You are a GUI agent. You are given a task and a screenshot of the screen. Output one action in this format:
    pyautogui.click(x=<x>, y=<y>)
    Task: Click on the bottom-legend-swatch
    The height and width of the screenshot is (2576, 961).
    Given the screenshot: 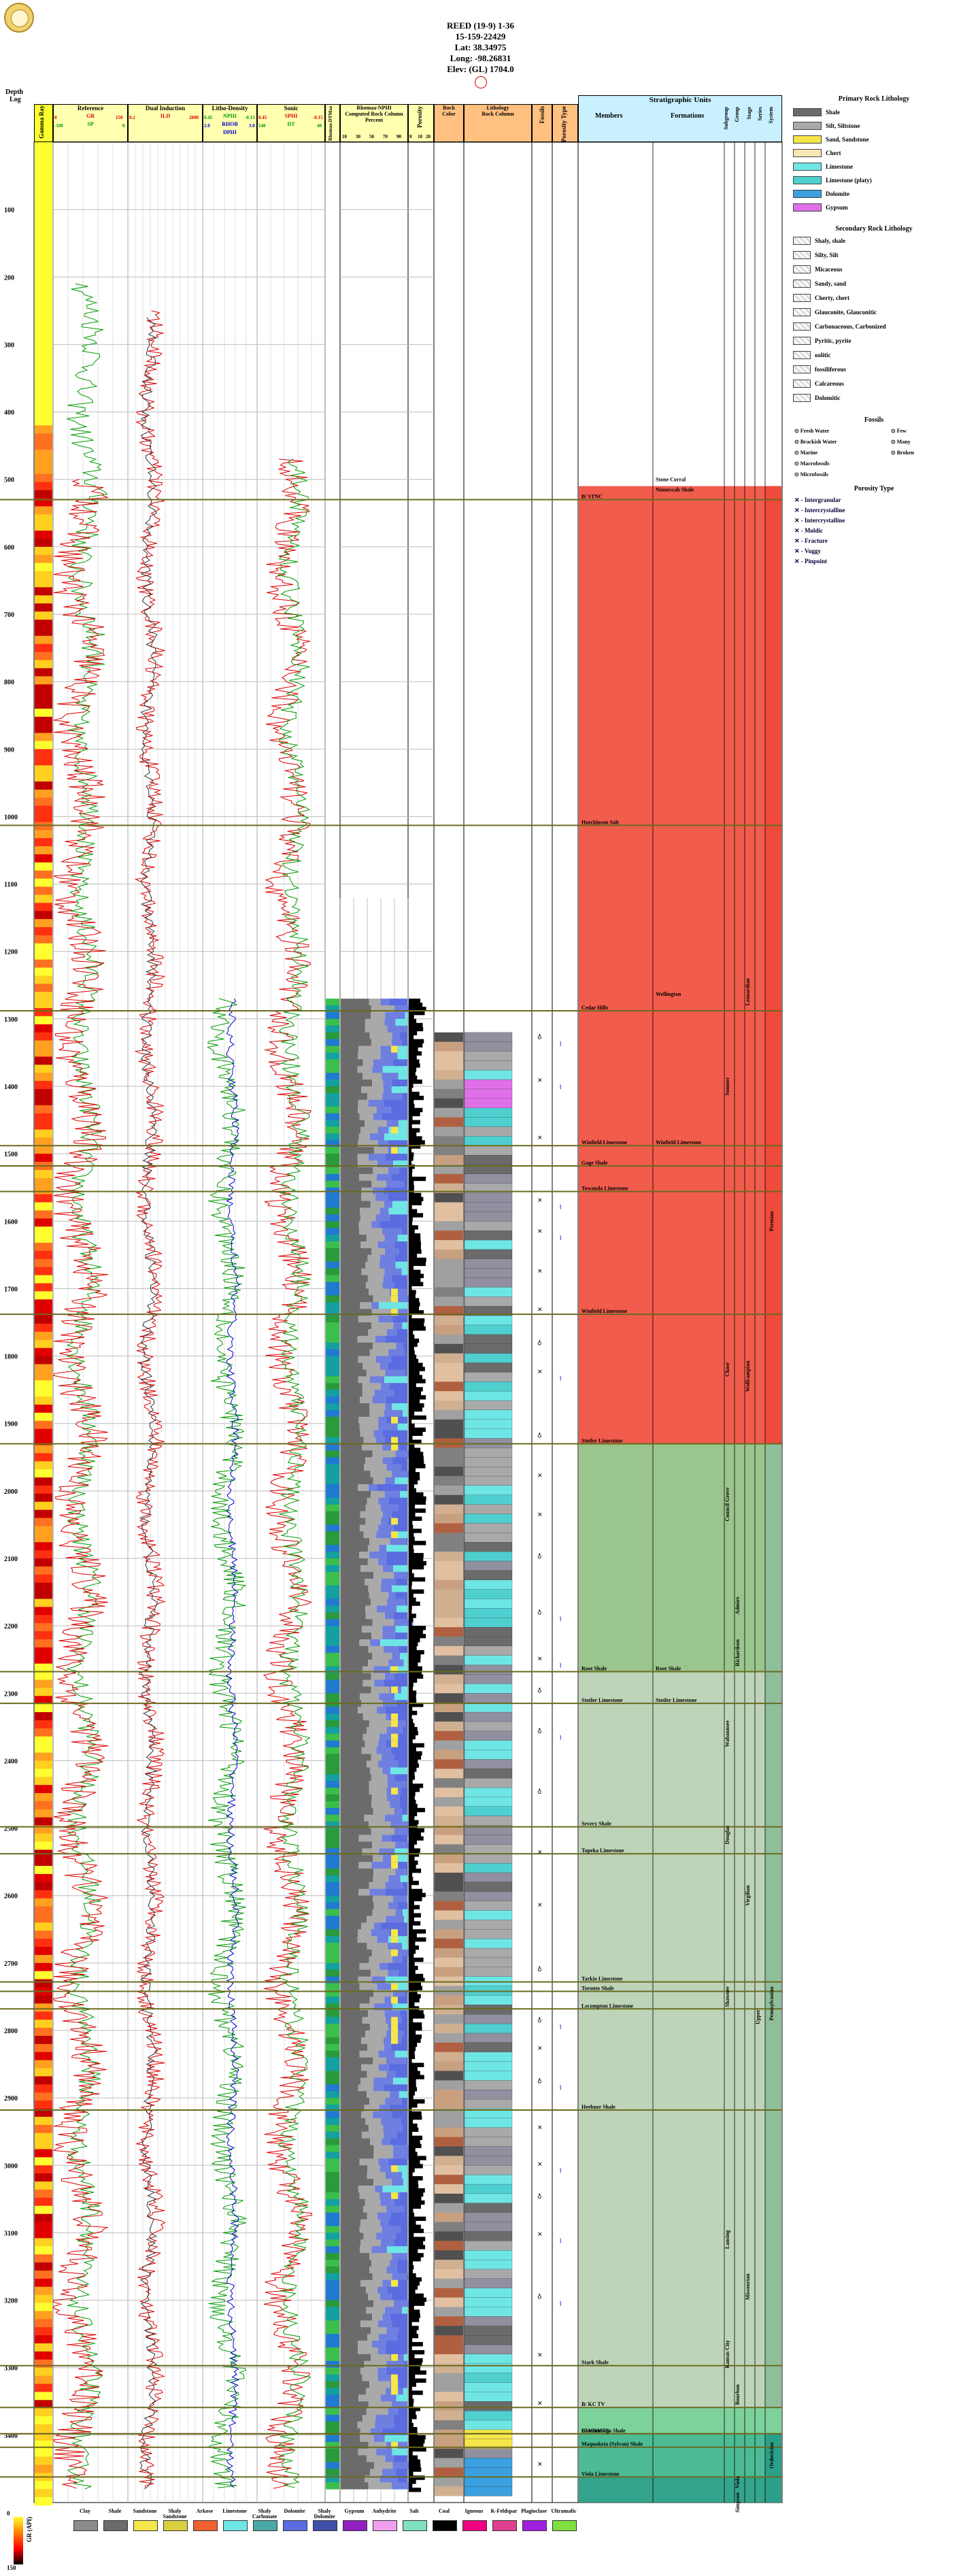 What is the action you would take?
    pyautogui.click(x=474, y=2525)
    